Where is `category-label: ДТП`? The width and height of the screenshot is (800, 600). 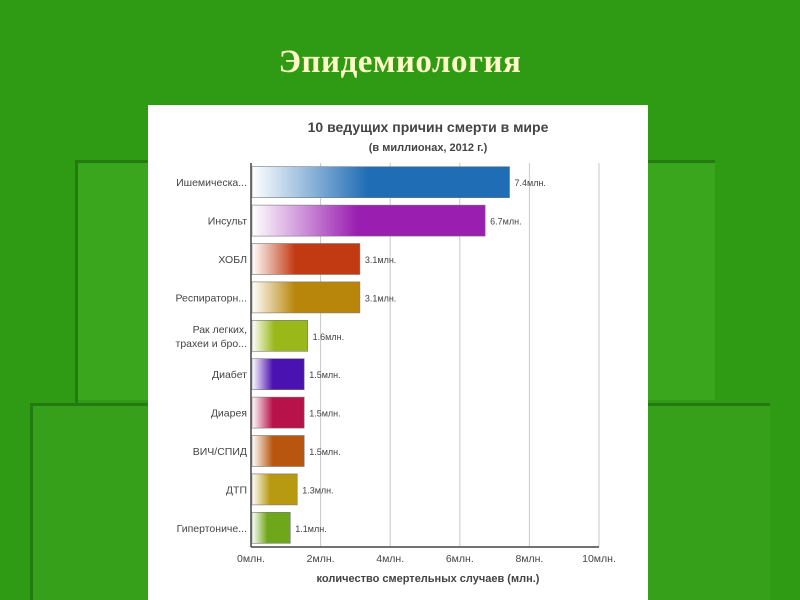
category-label: ДТП is located at coordinates (236, 490).